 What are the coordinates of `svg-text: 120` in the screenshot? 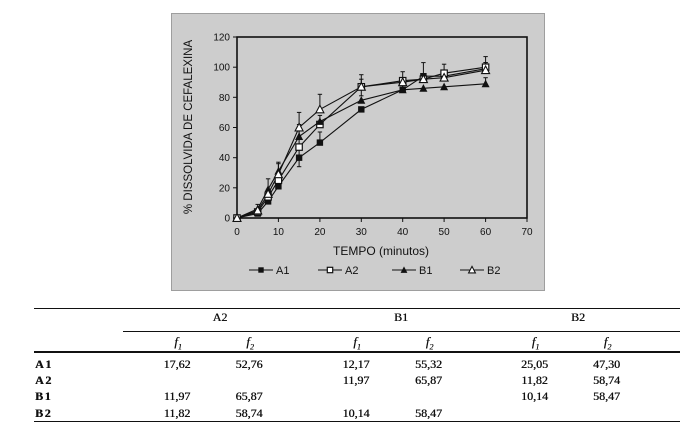 It's located at (221, 38).